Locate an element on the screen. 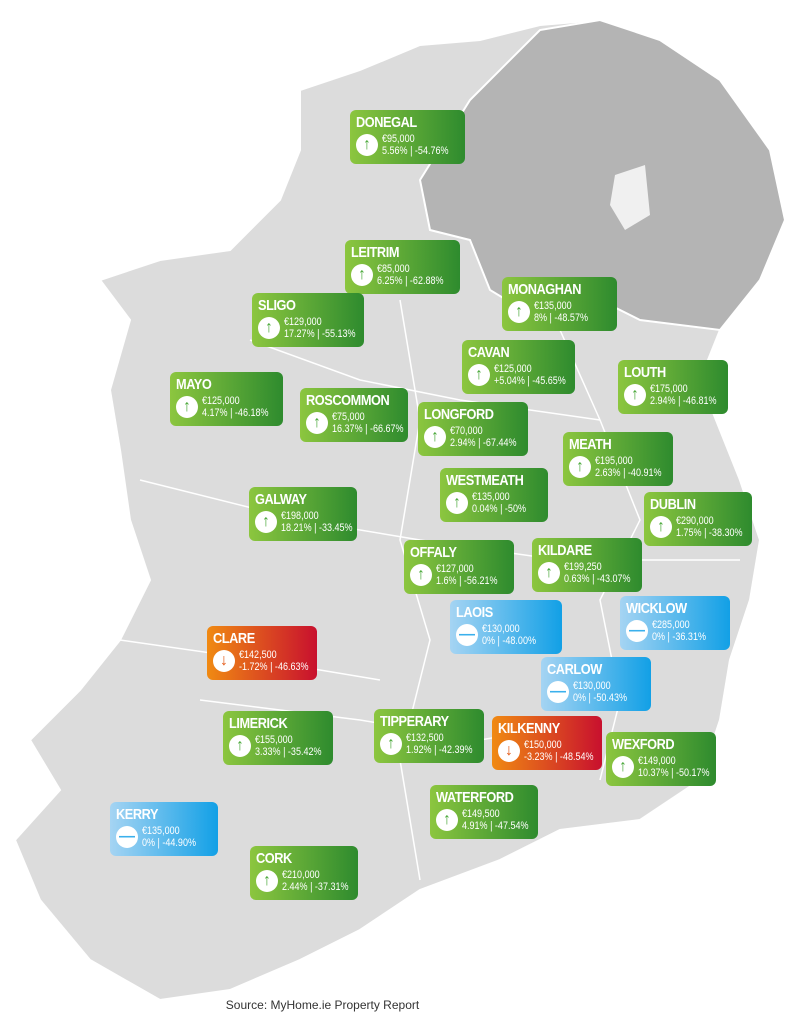  price-change: +5.04% | -45.65% is located at coordinates (530, 381).